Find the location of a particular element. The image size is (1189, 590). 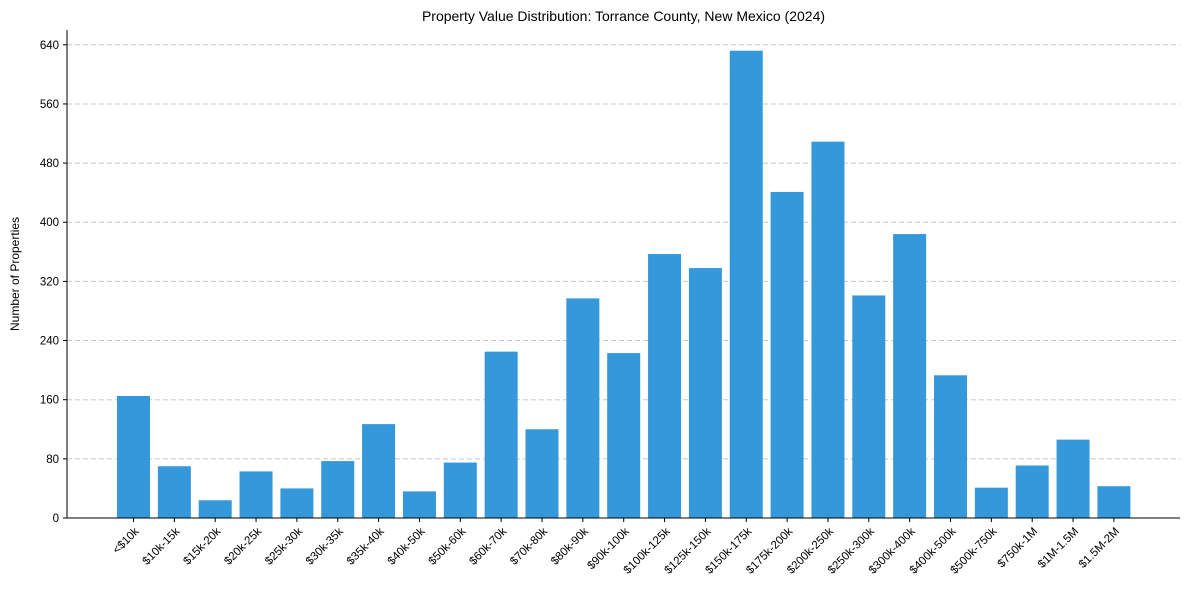

y-ticks: 0 80 160 240 320 400 480 560 640 is located at coordinates (53, 282).